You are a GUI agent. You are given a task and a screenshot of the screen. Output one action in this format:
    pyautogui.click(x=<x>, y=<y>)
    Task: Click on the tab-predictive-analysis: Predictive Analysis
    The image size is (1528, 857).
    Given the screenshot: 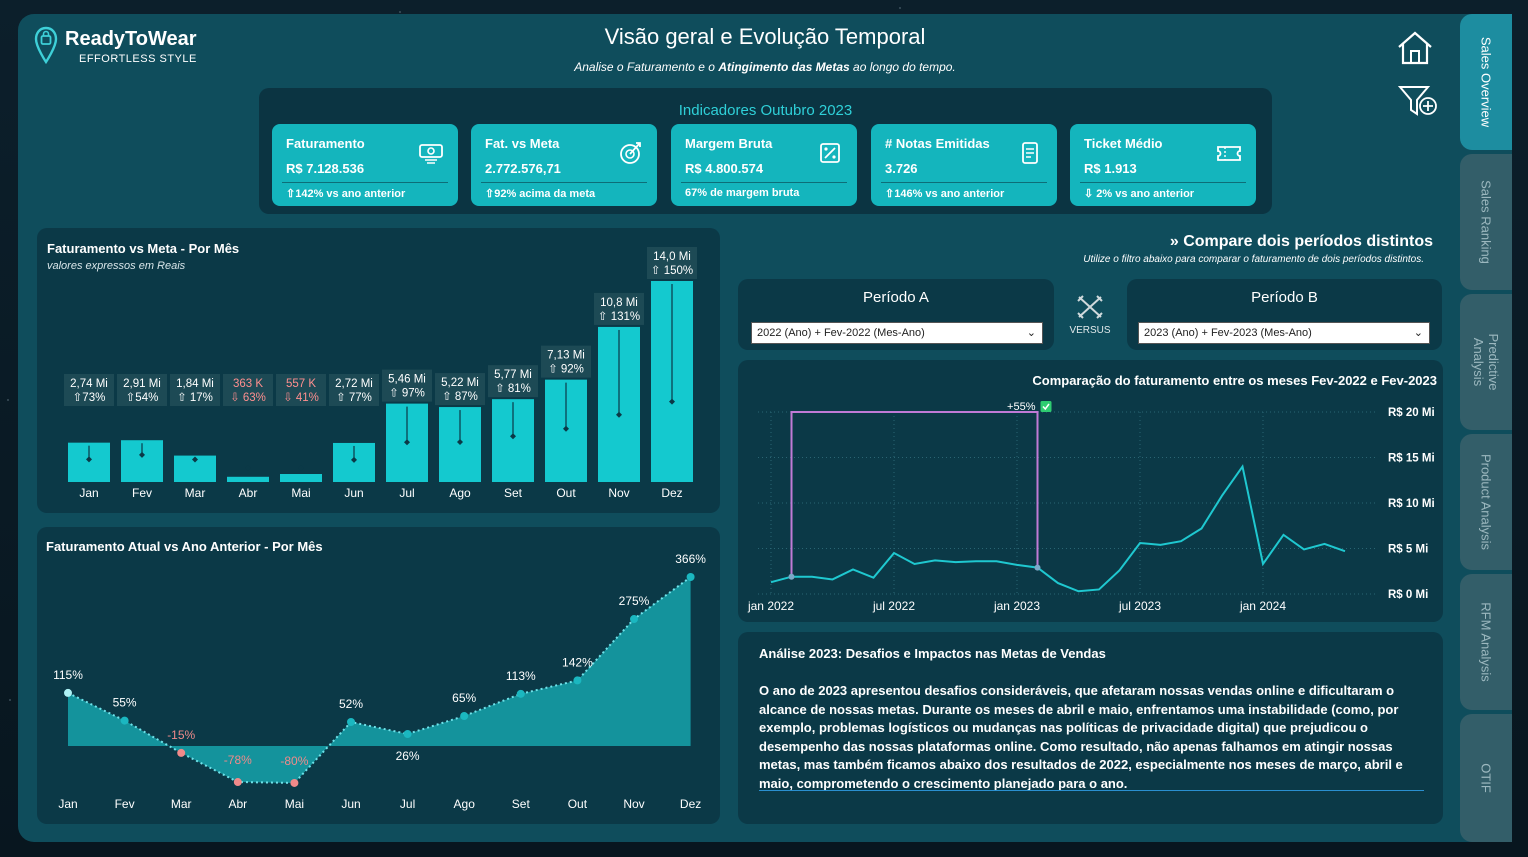 What is the action you would take?
    pyautogui.click(x=1486, y=362)
    